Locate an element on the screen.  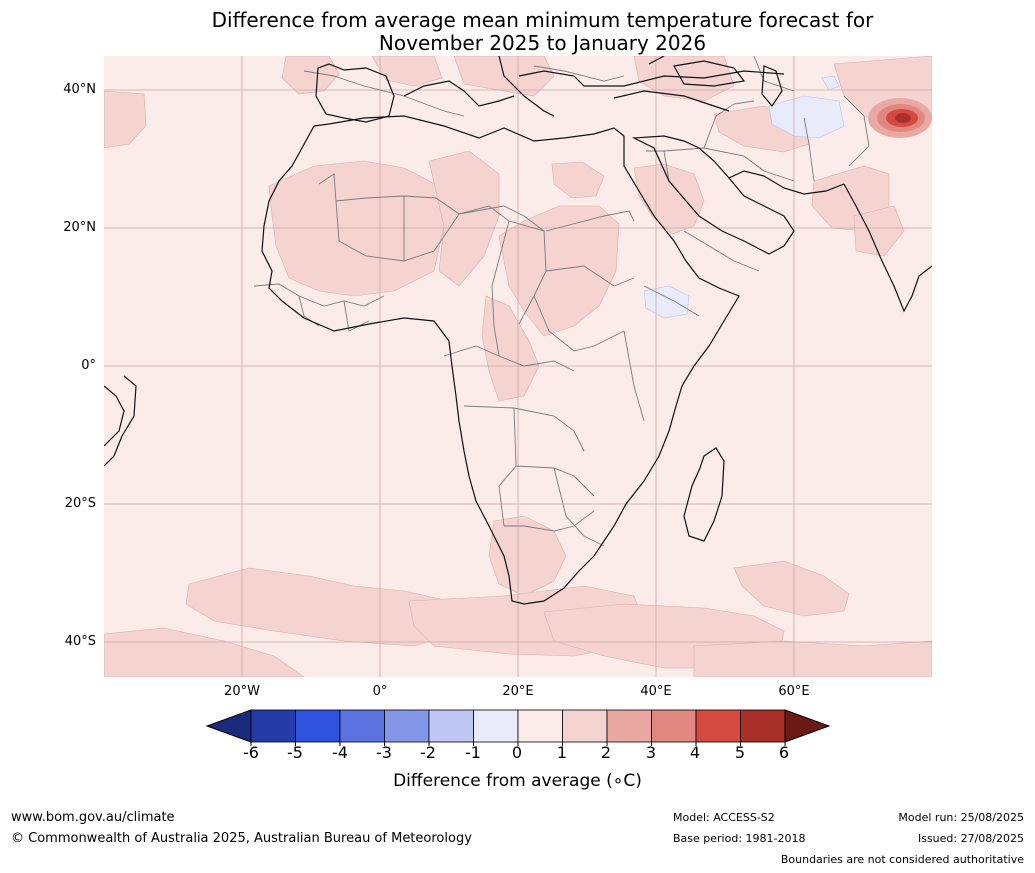
footer-website: www.bom.gov.au/climate is located at coordinates (93, 817).